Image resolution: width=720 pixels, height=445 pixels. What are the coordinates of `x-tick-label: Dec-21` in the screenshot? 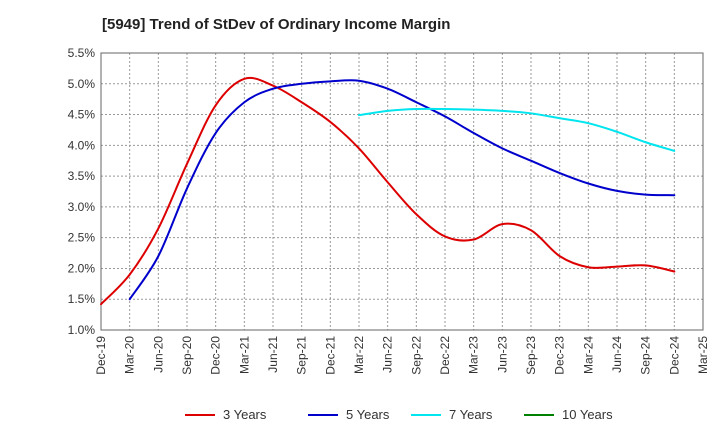 It's located at (330, 355).